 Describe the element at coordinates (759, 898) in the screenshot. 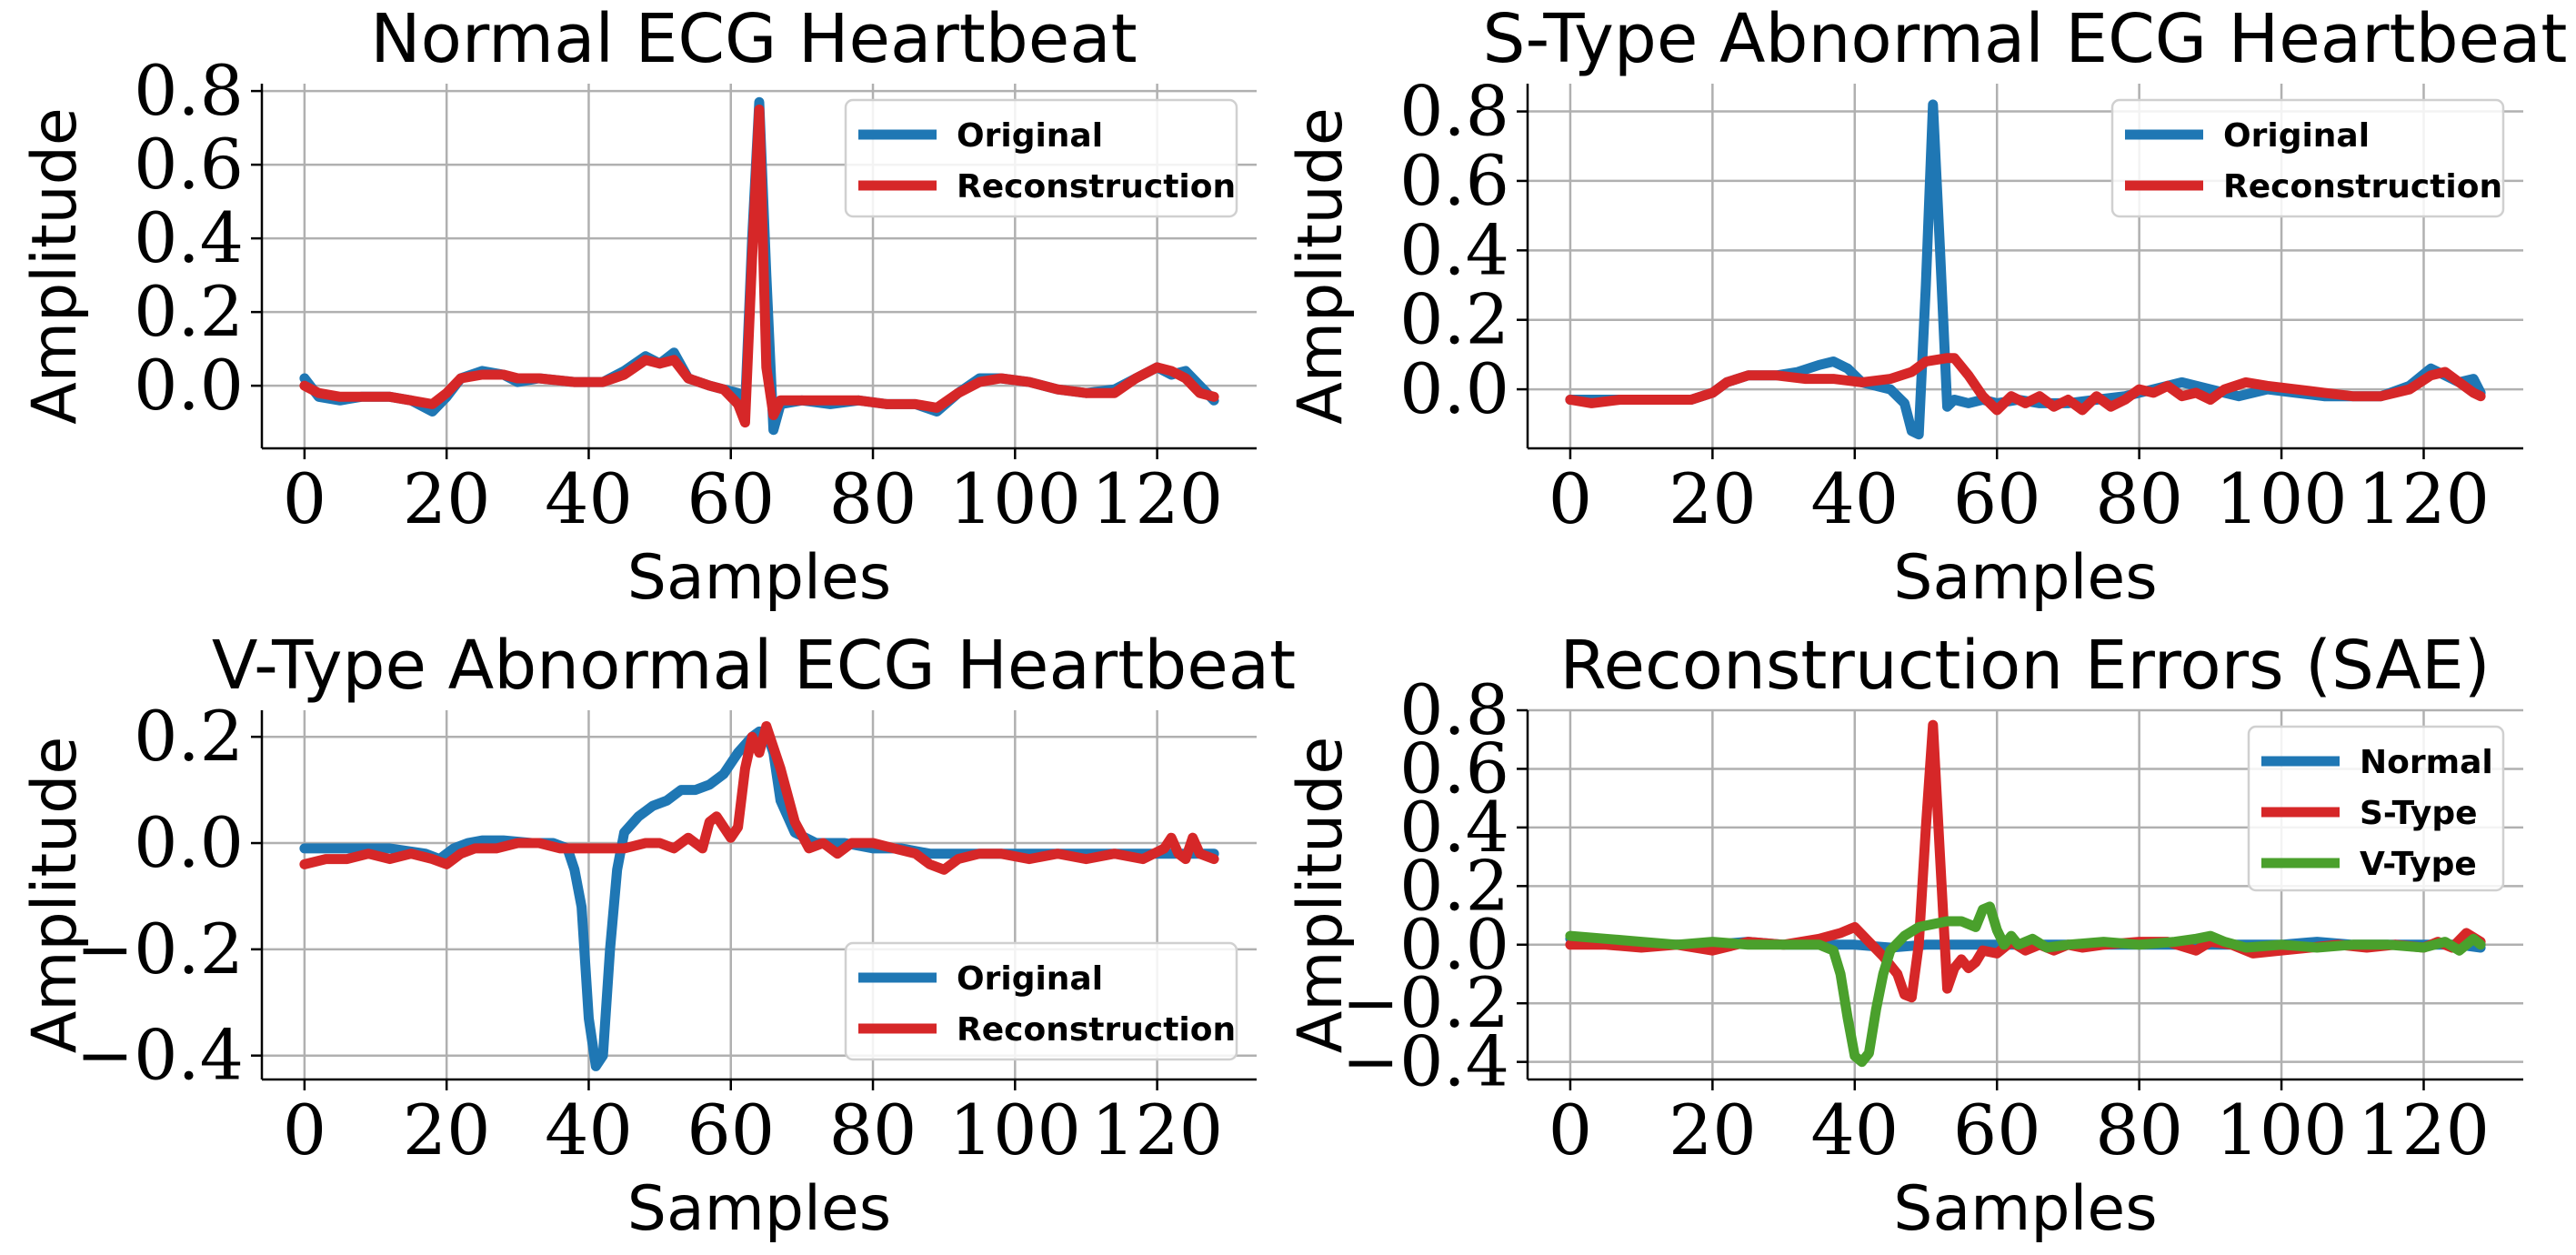

I see `series-line-original` at that location.